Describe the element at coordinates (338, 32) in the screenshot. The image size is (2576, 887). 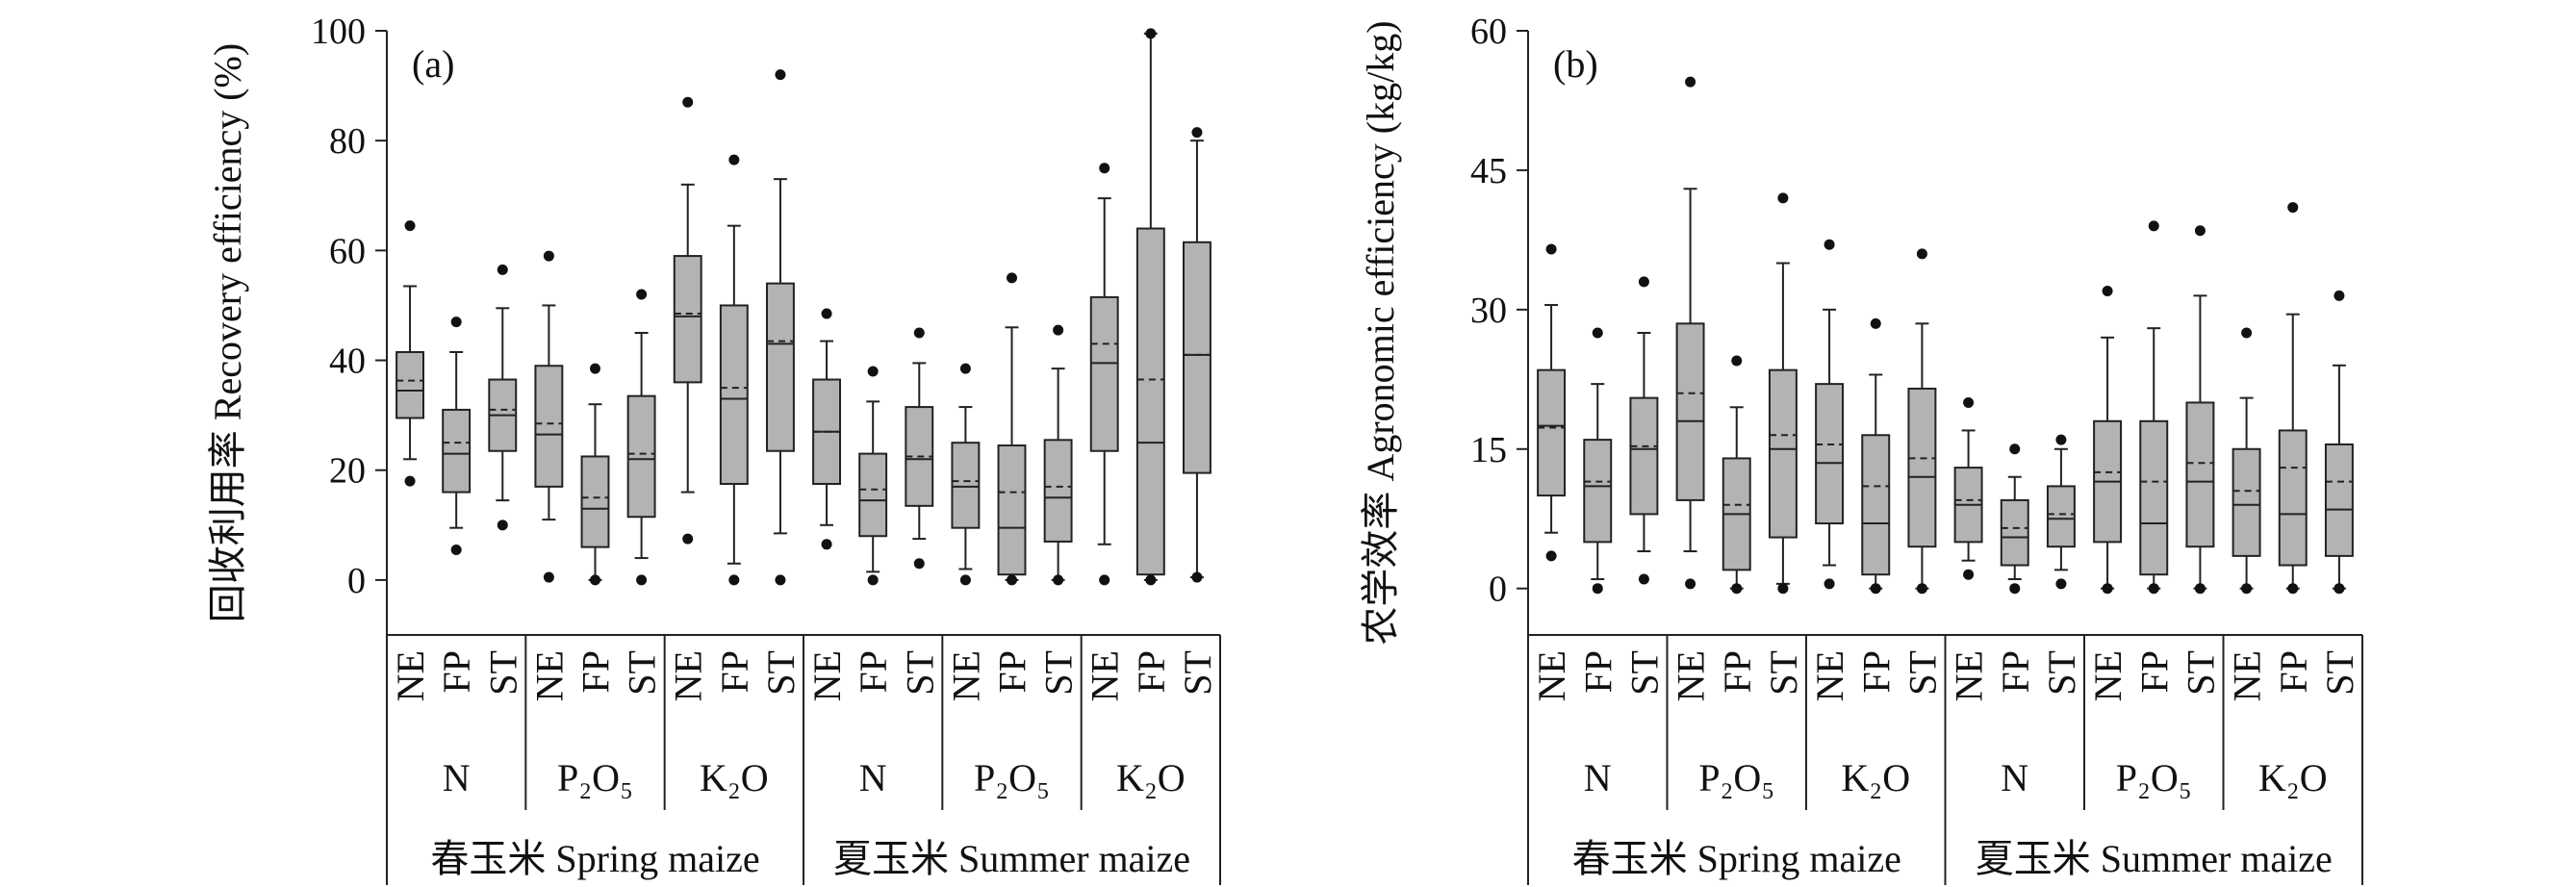
I see `y-tick-label: 100` at that location.